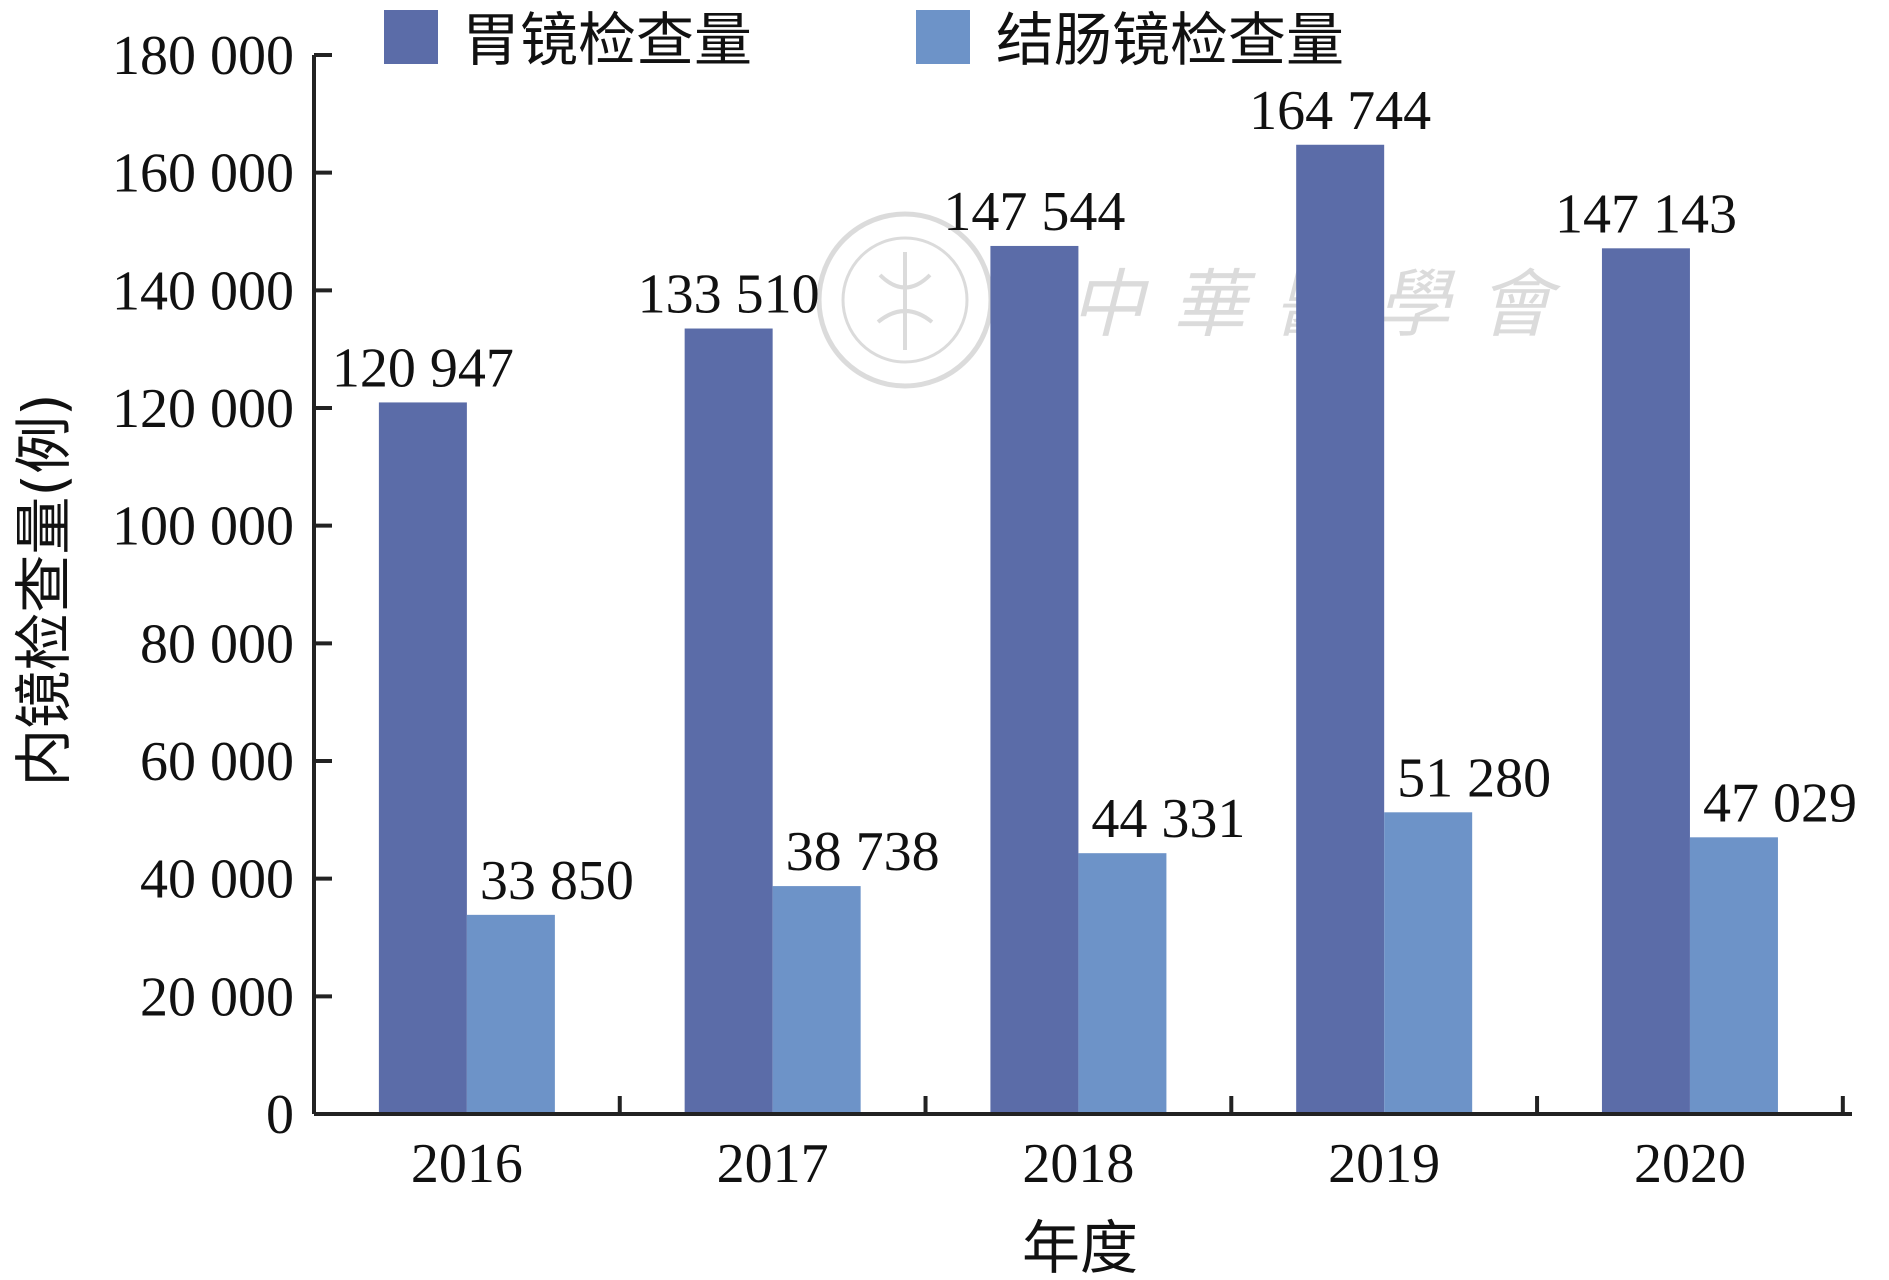 The width and height of the screenshot is (1889, 1280). Describe the element at coordinates (44, 589) in the screenshot. I see `y-axis-title: 内镜检查量(例)` at that location.